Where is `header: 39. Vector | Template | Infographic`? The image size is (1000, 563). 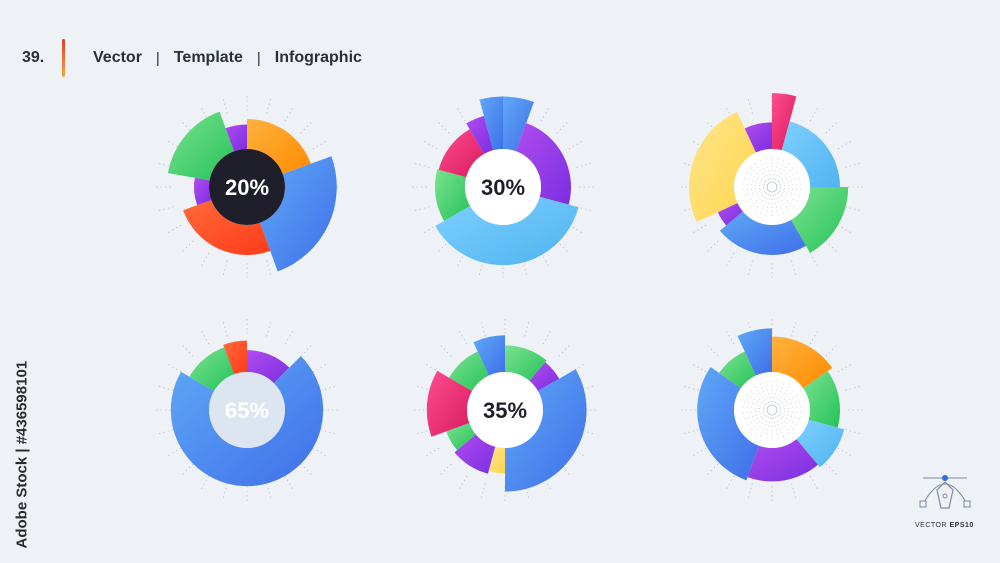 header: 39. Vector | Template | Infographic is located at coordinates (192, 58).